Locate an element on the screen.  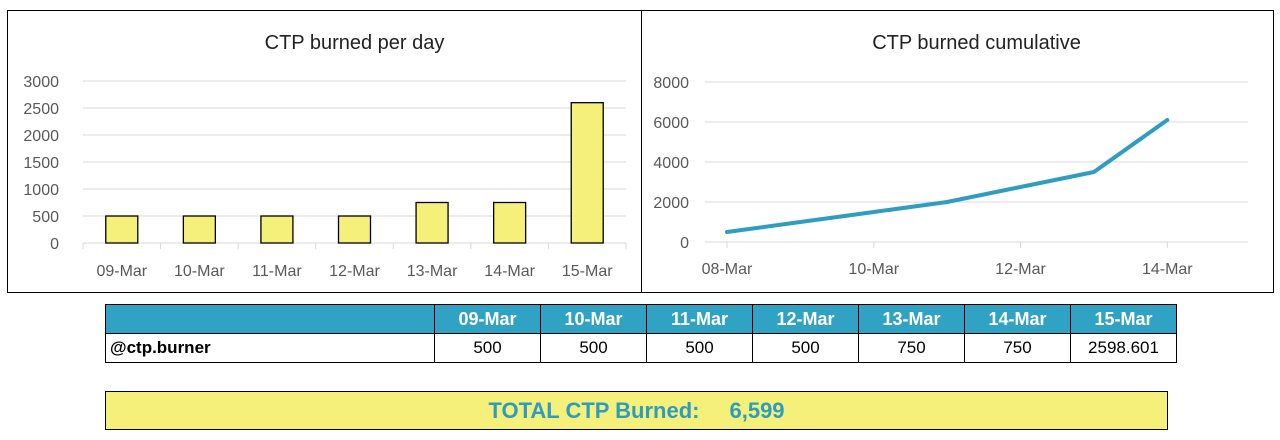
y-tick-label: 6000 is located at coordinates (671, 123).